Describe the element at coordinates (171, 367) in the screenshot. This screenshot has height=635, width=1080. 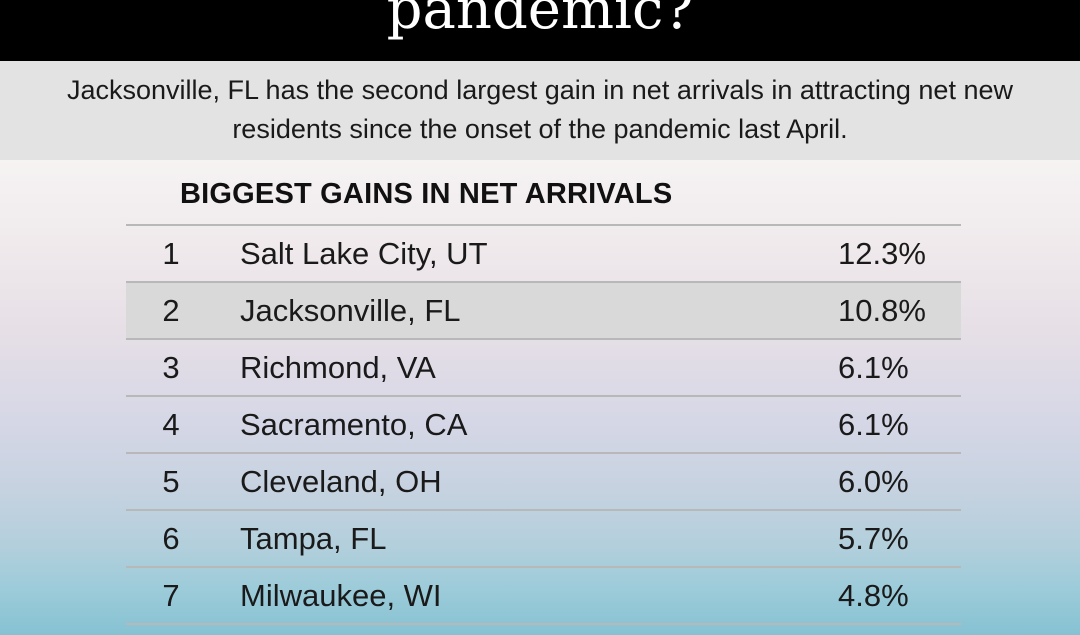
I see `rank-cell: 3` at that location.